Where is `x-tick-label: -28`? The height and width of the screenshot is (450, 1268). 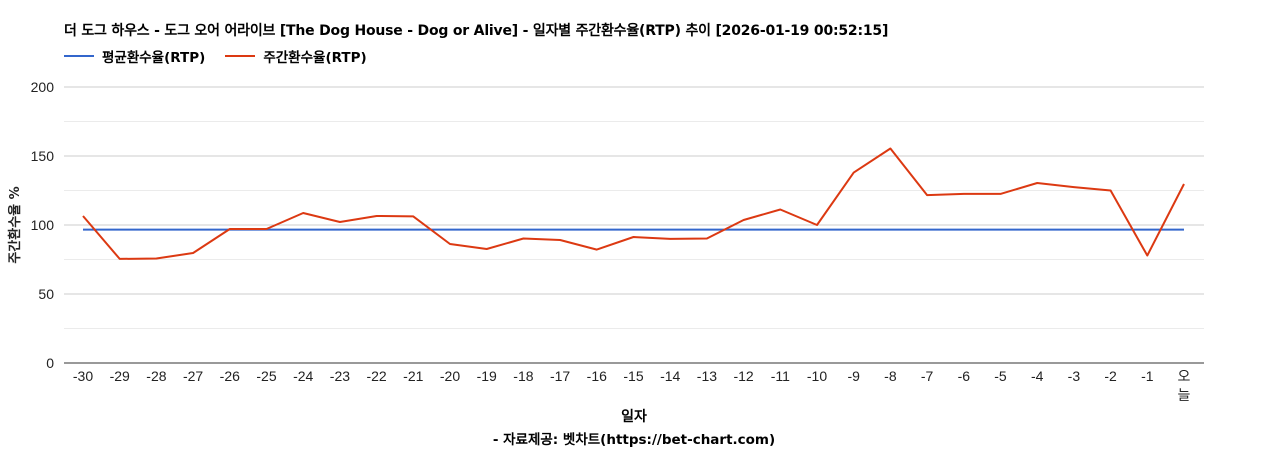 x-tick-label: -28 is located at coordinates (156, 376).